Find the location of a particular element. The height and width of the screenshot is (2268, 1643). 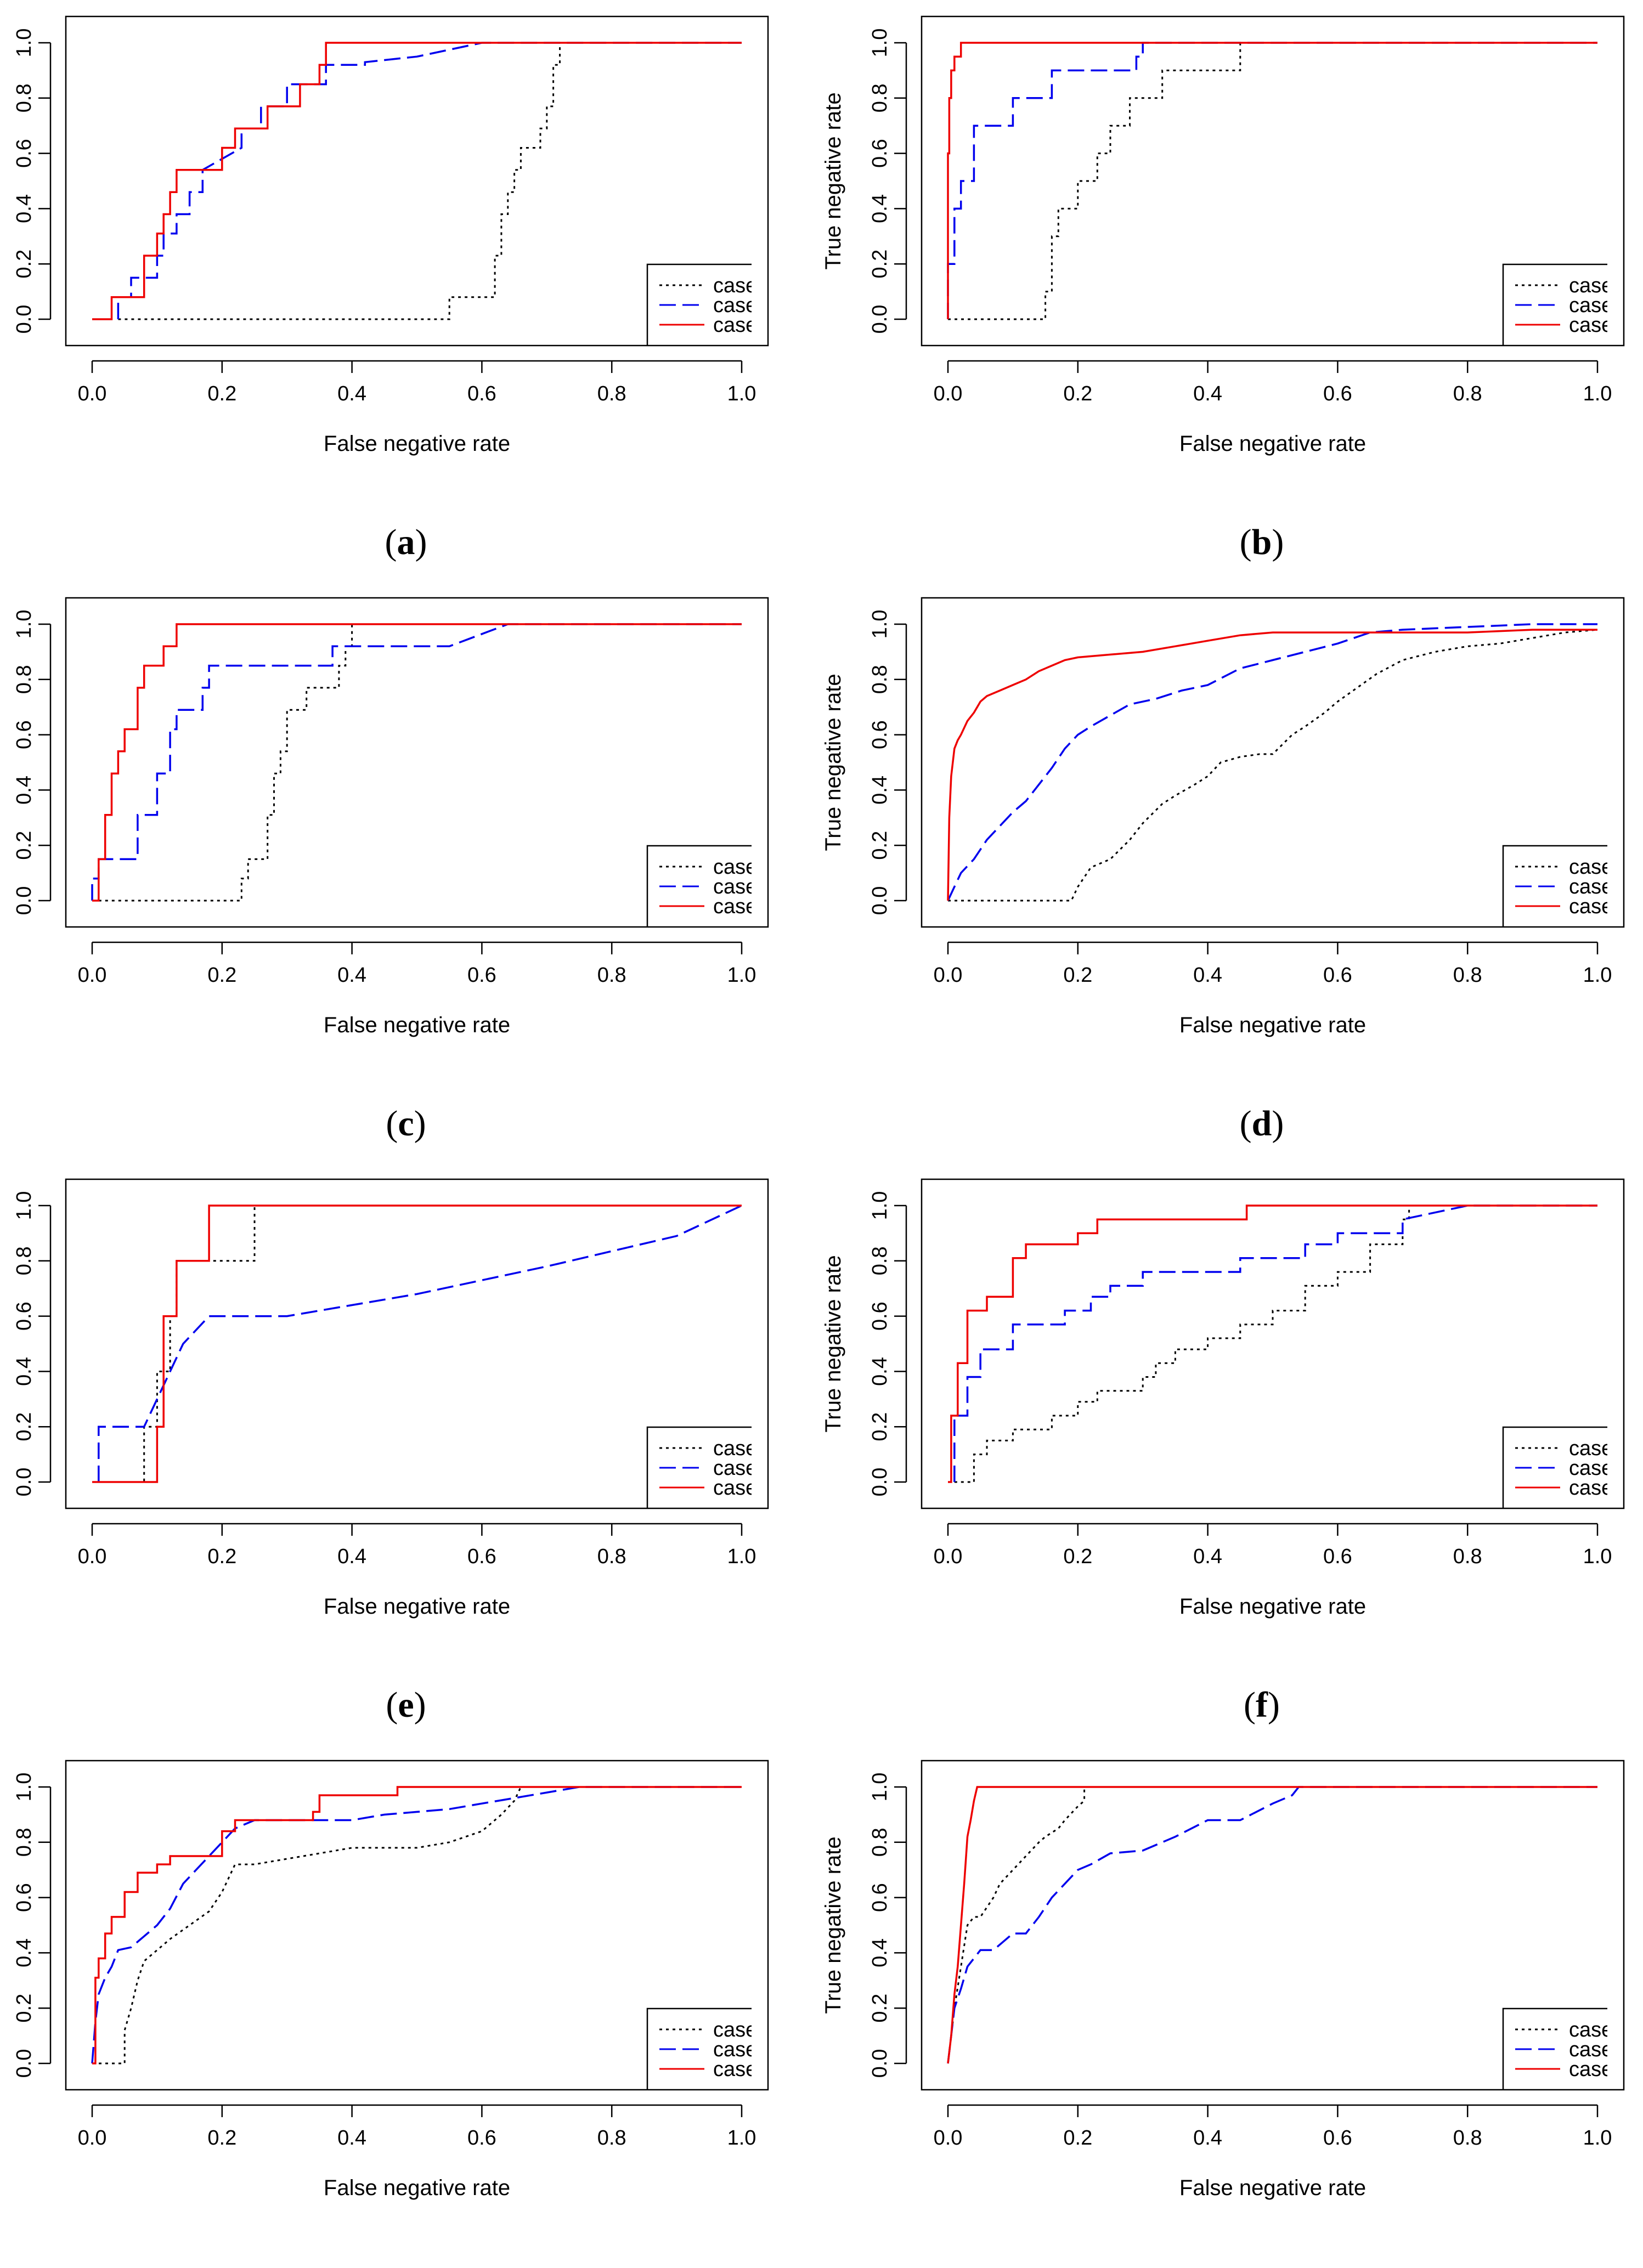

panel-label: (d) is located at coordinates (1262, 1124).